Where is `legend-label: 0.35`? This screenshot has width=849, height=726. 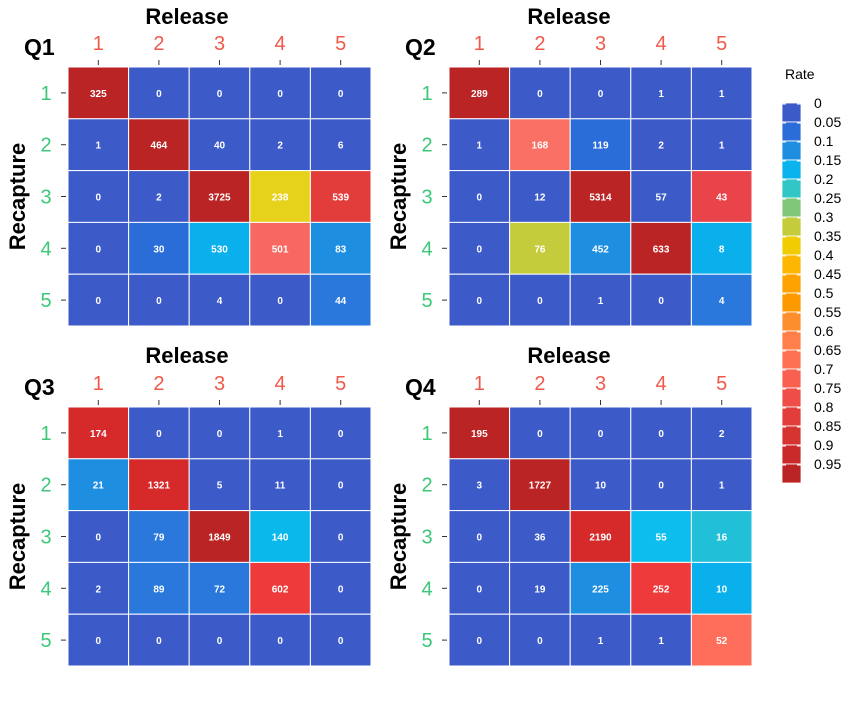
legend-label: 0.35 is located at coordinates (827, 236).